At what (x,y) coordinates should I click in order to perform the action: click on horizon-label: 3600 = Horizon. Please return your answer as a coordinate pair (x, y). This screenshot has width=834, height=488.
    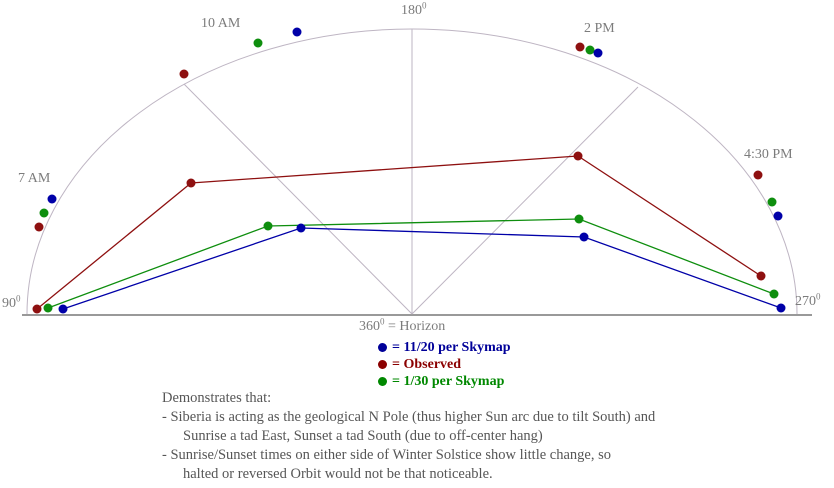
    Looking at the image, I should click on (402, 325).